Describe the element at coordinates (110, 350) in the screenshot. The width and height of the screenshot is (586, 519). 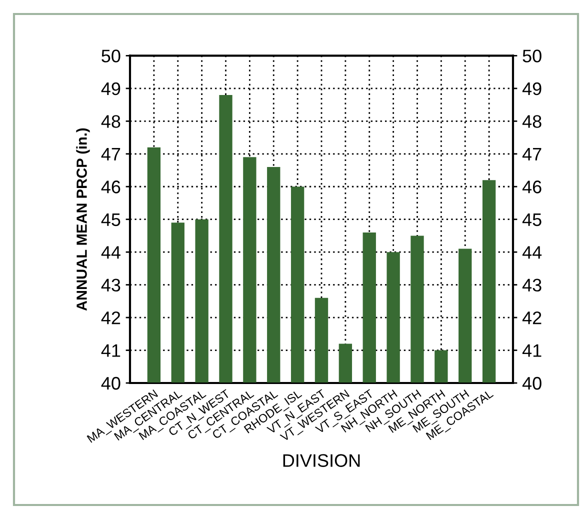
I see `y-tick-label: 41` at that location.